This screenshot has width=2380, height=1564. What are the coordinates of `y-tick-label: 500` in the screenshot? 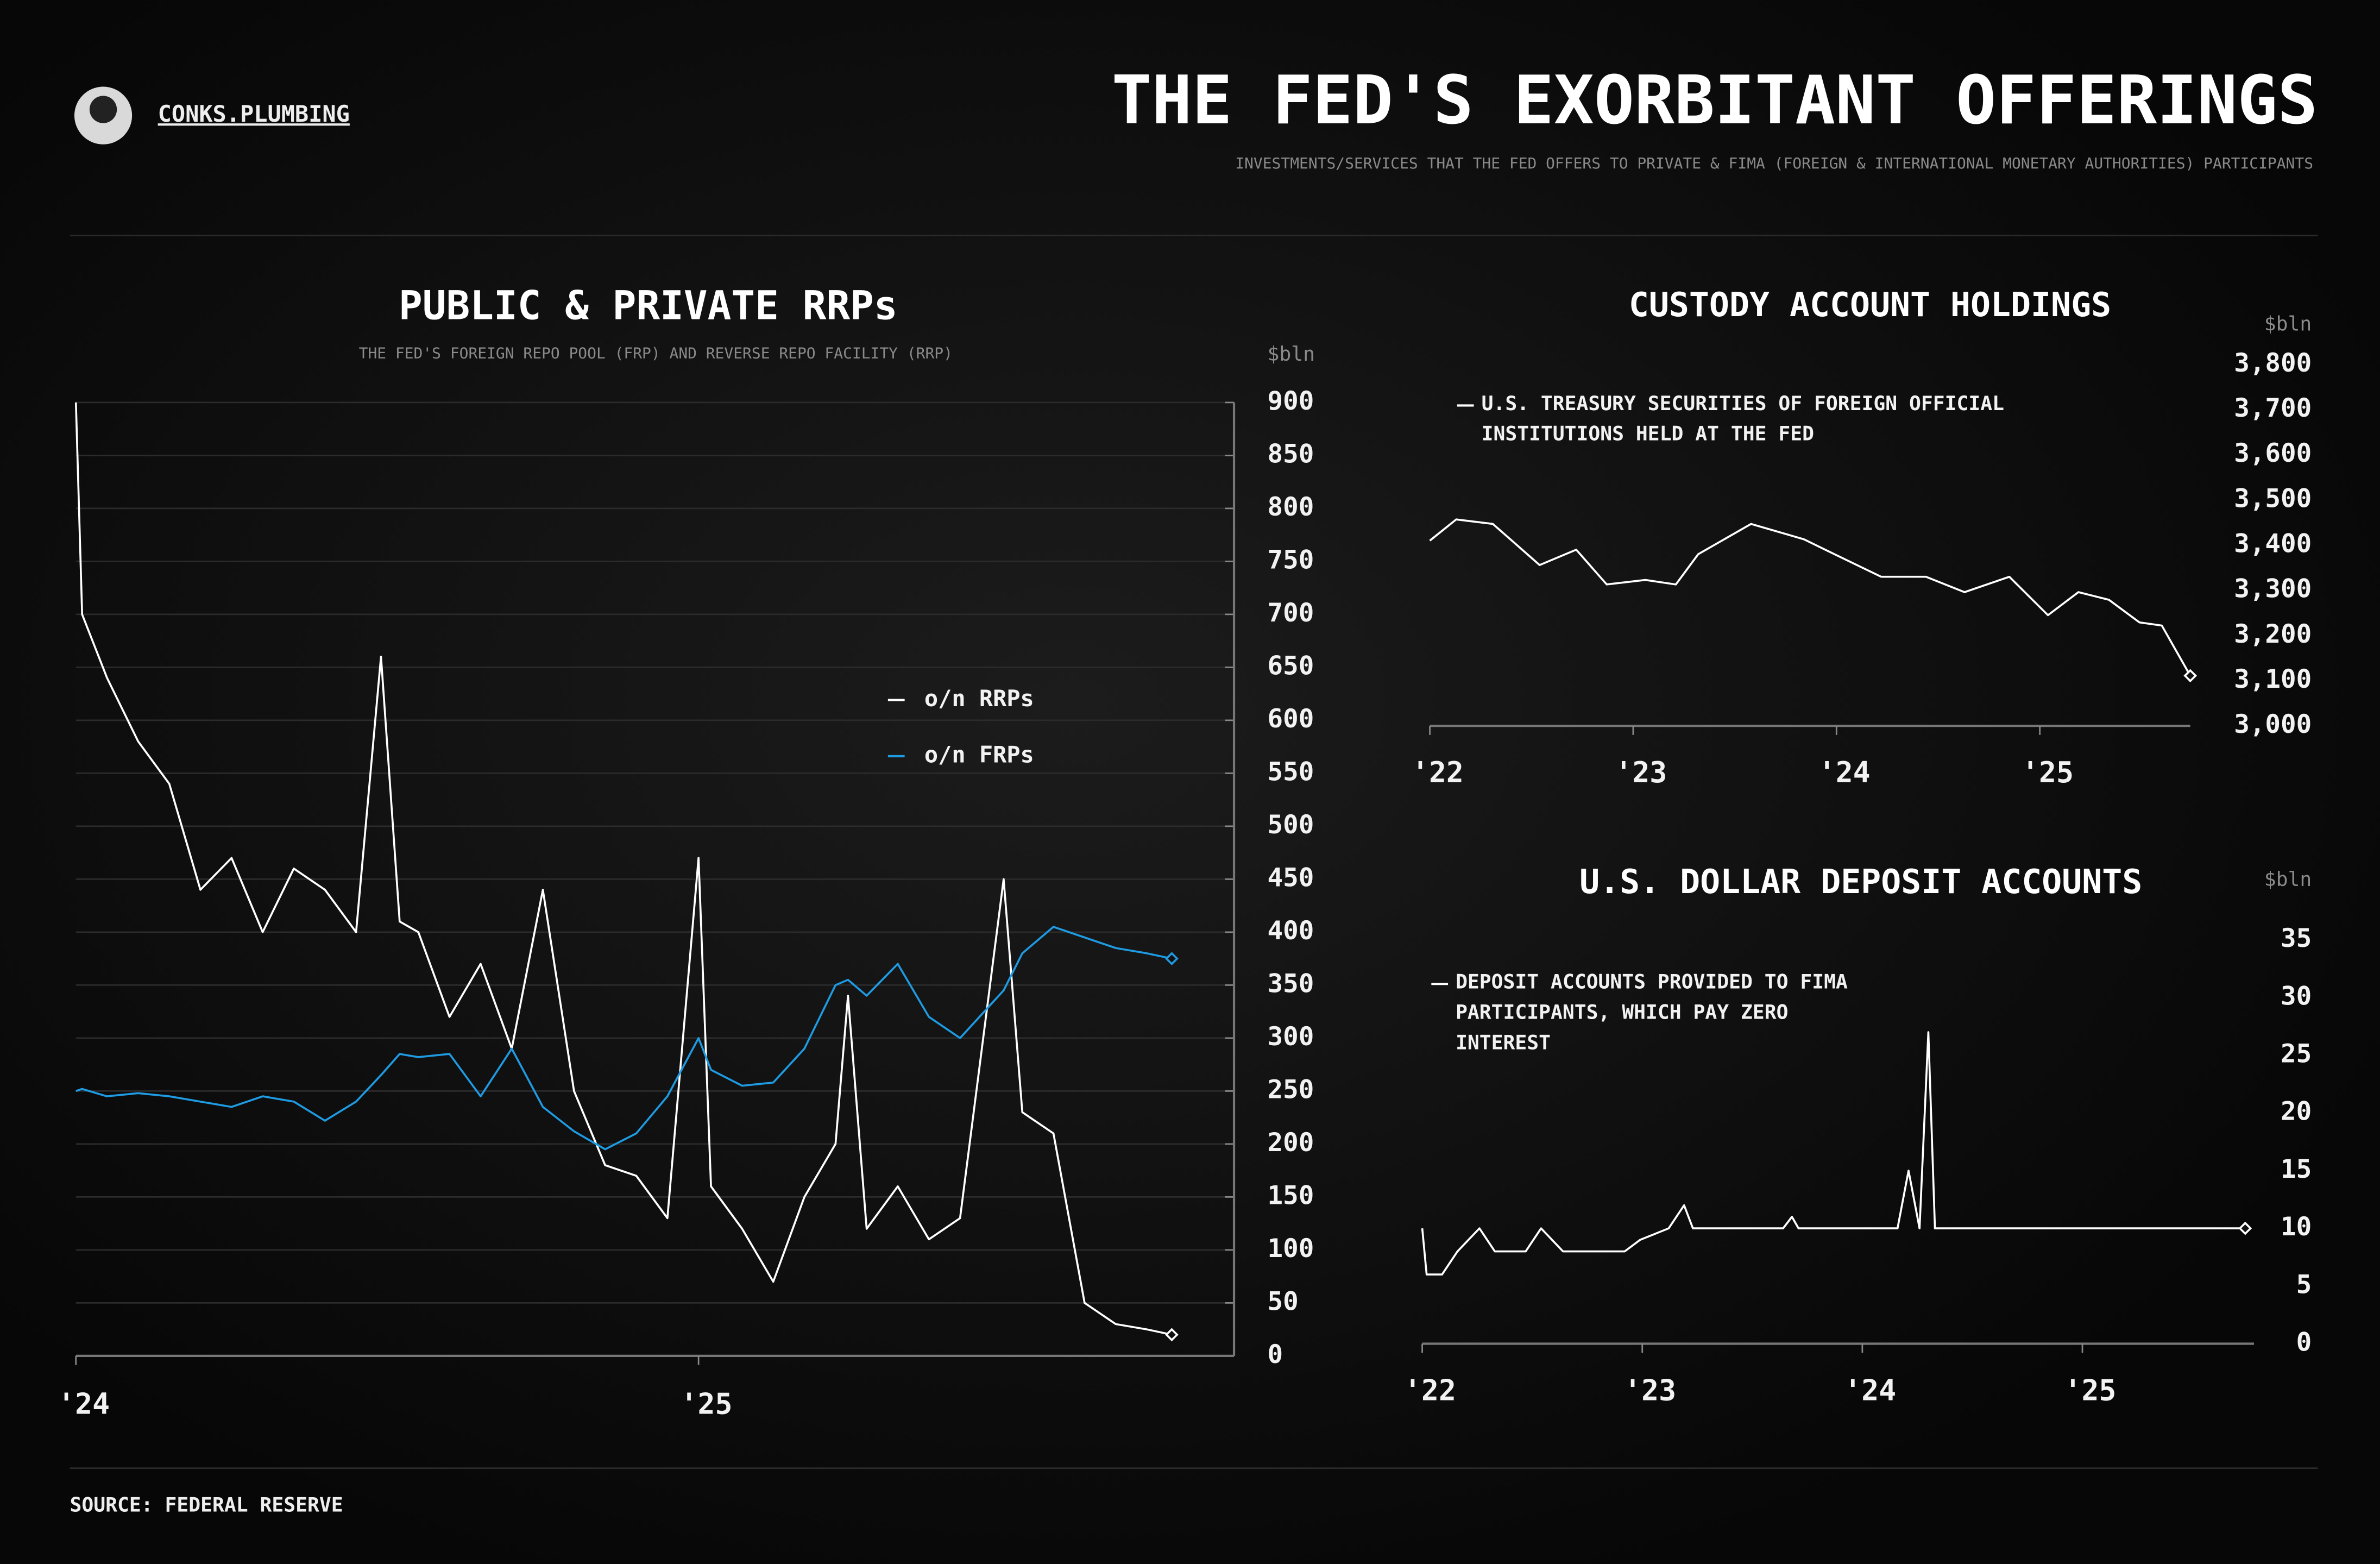 It's located at (1291, 825).